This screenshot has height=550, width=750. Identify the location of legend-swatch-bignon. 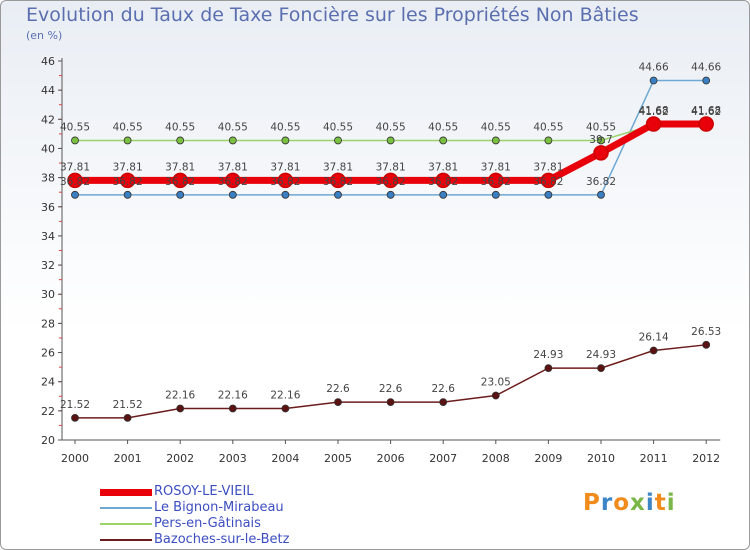
(126, 508).